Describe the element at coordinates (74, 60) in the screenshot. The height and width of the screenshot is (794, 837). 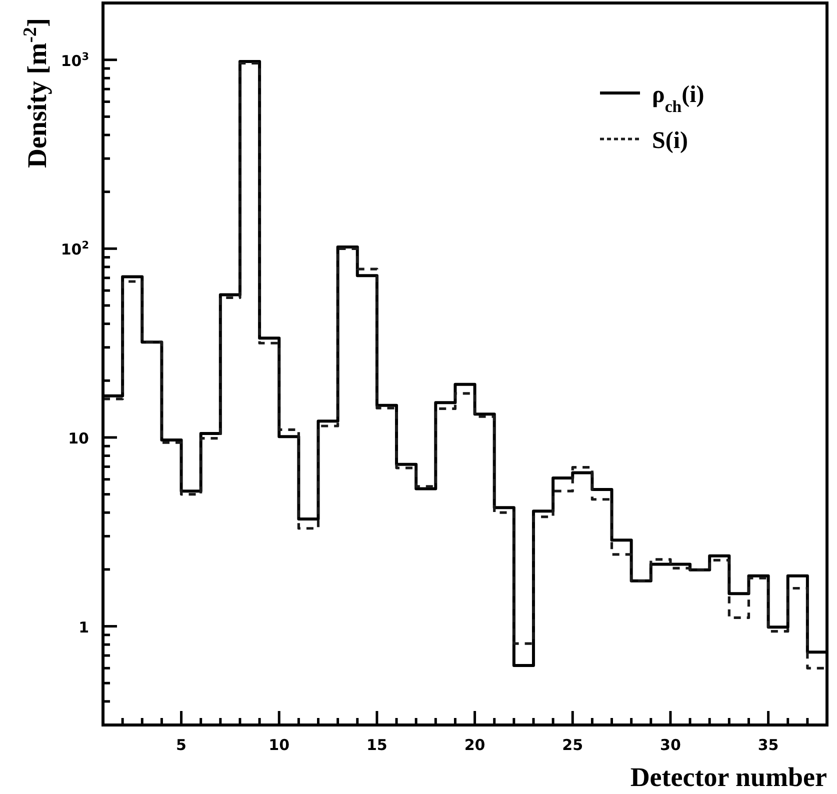
I see `y-tick-label: 10$^{3}$` at that location.